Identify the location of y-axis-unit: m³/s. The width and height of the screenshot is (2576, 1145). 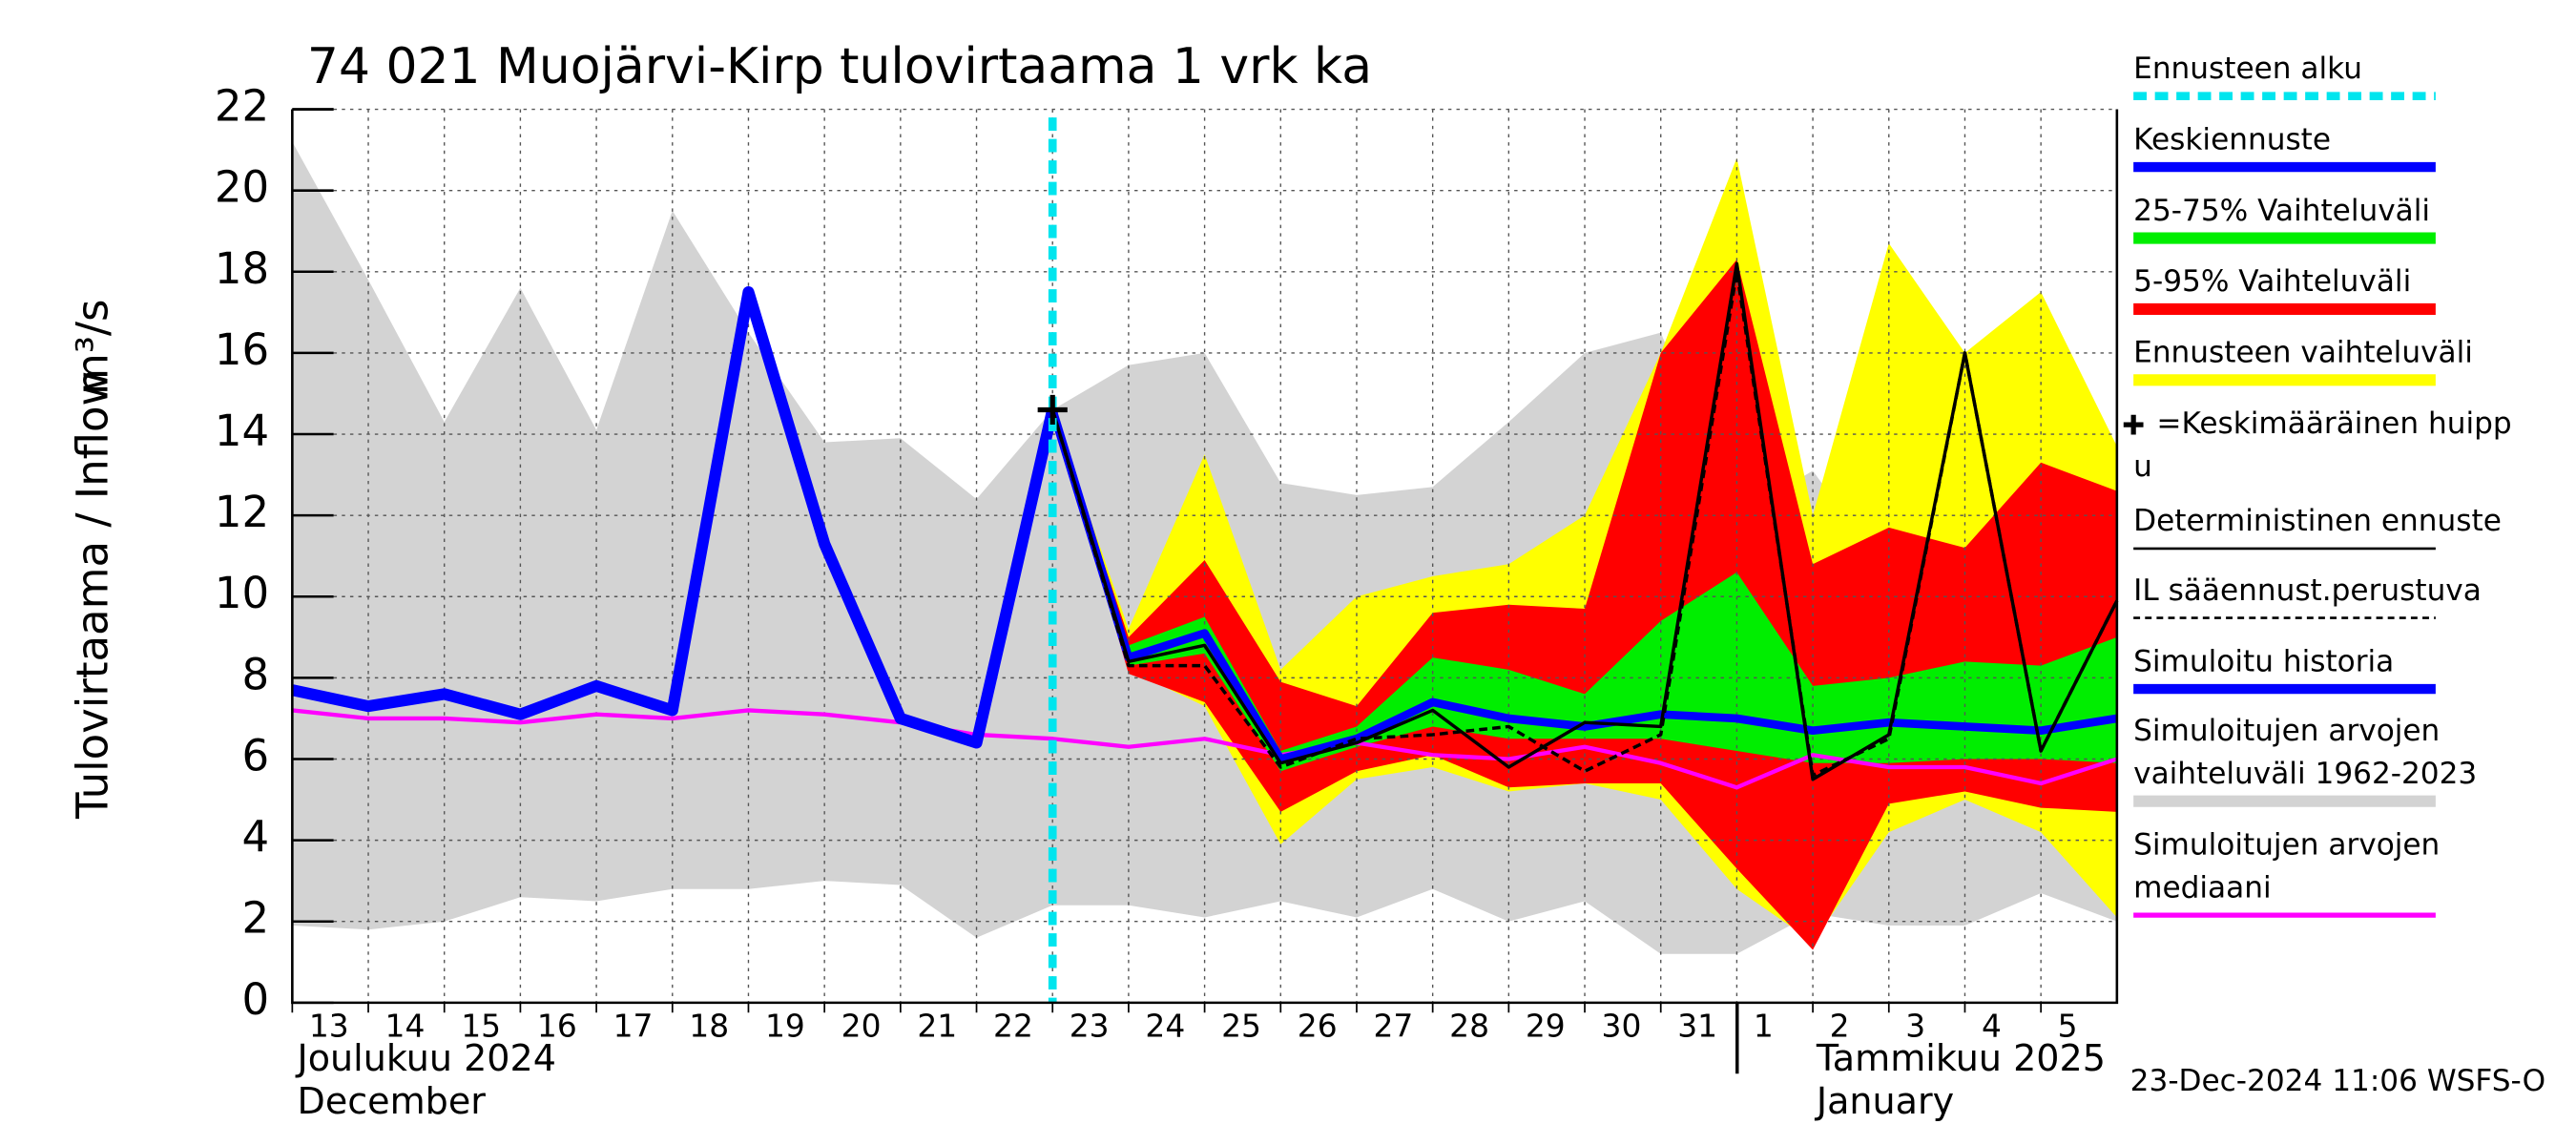
(92, 348).